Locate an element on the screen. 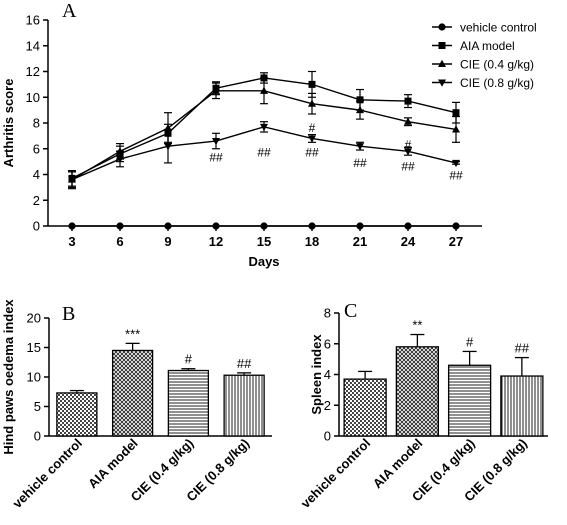  panel-label: A is located at coordinates (69, 11).